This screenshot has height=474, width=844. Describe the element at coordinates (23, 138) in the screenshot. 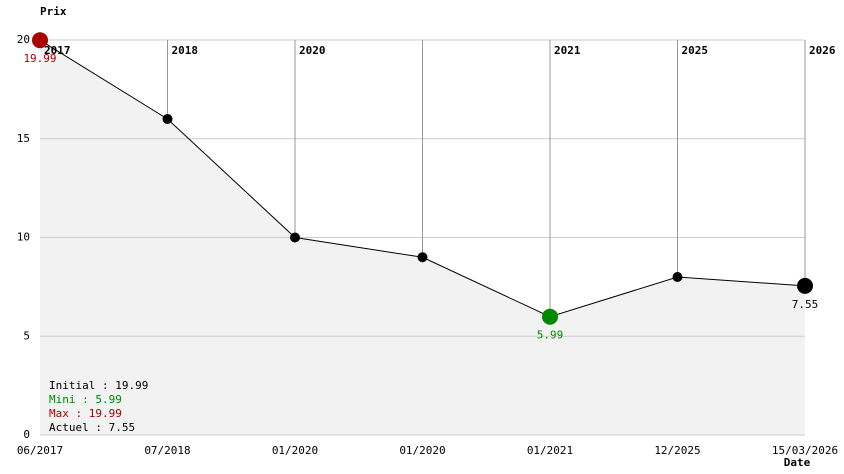

I see `y-tick-label: 15` at that location.